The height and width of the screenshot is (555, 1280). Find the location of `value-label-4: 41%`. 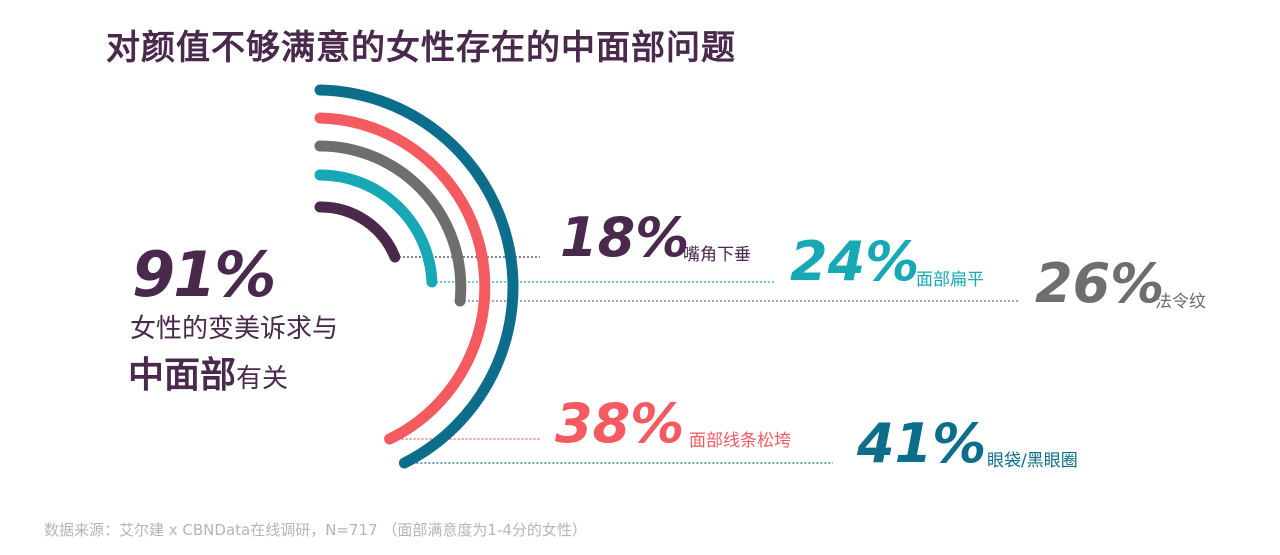

value-label-4: 41% is located at coordinates (922, 443).